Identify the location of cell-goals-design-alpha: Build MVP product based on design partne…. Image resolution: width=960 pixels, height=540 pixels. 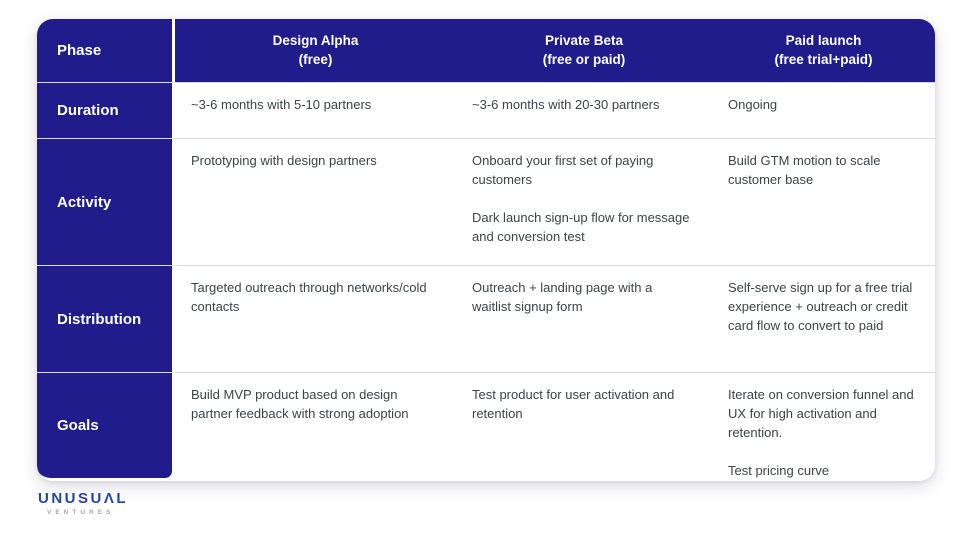
(315, 426).